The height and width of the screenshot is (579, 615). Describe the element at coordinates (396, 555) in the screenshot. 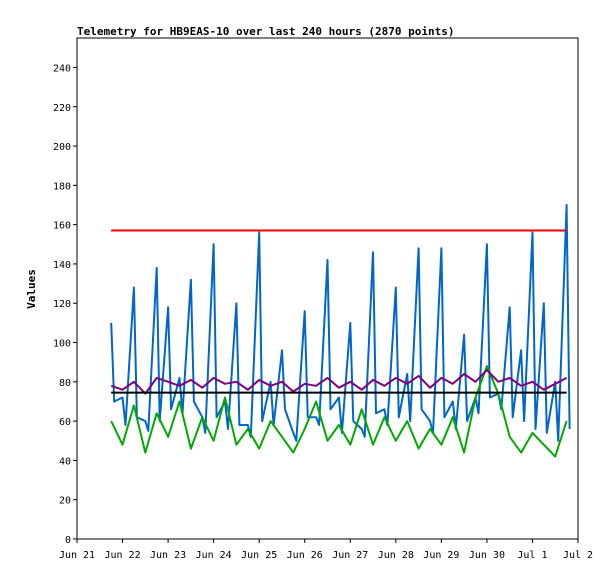

I see `x-tick-label: Jun 28` at that location.